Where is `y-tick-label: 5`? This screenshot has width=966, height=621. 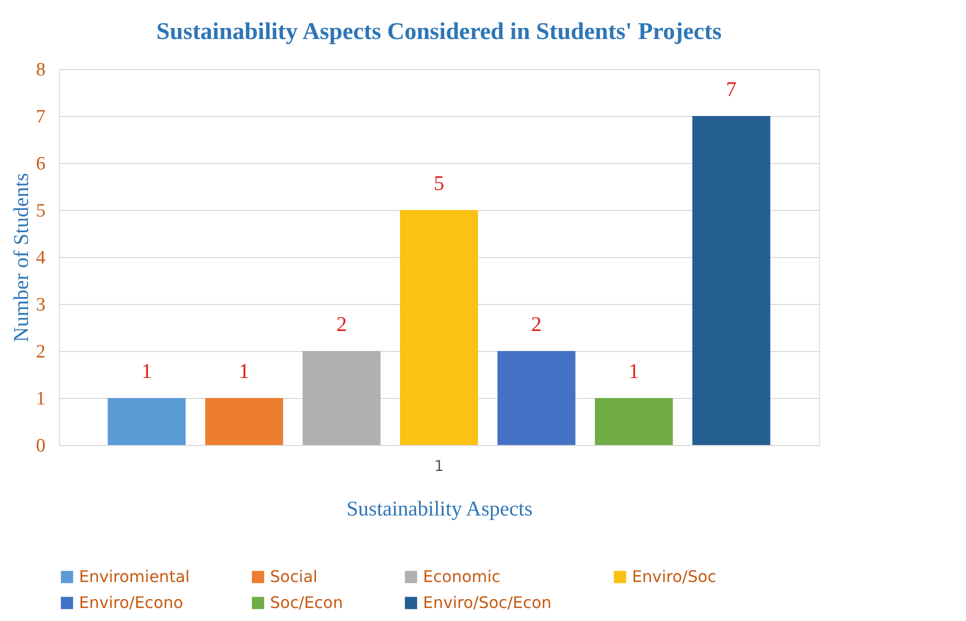
y-tick-label: 5 is located at coordinates (41, 211).